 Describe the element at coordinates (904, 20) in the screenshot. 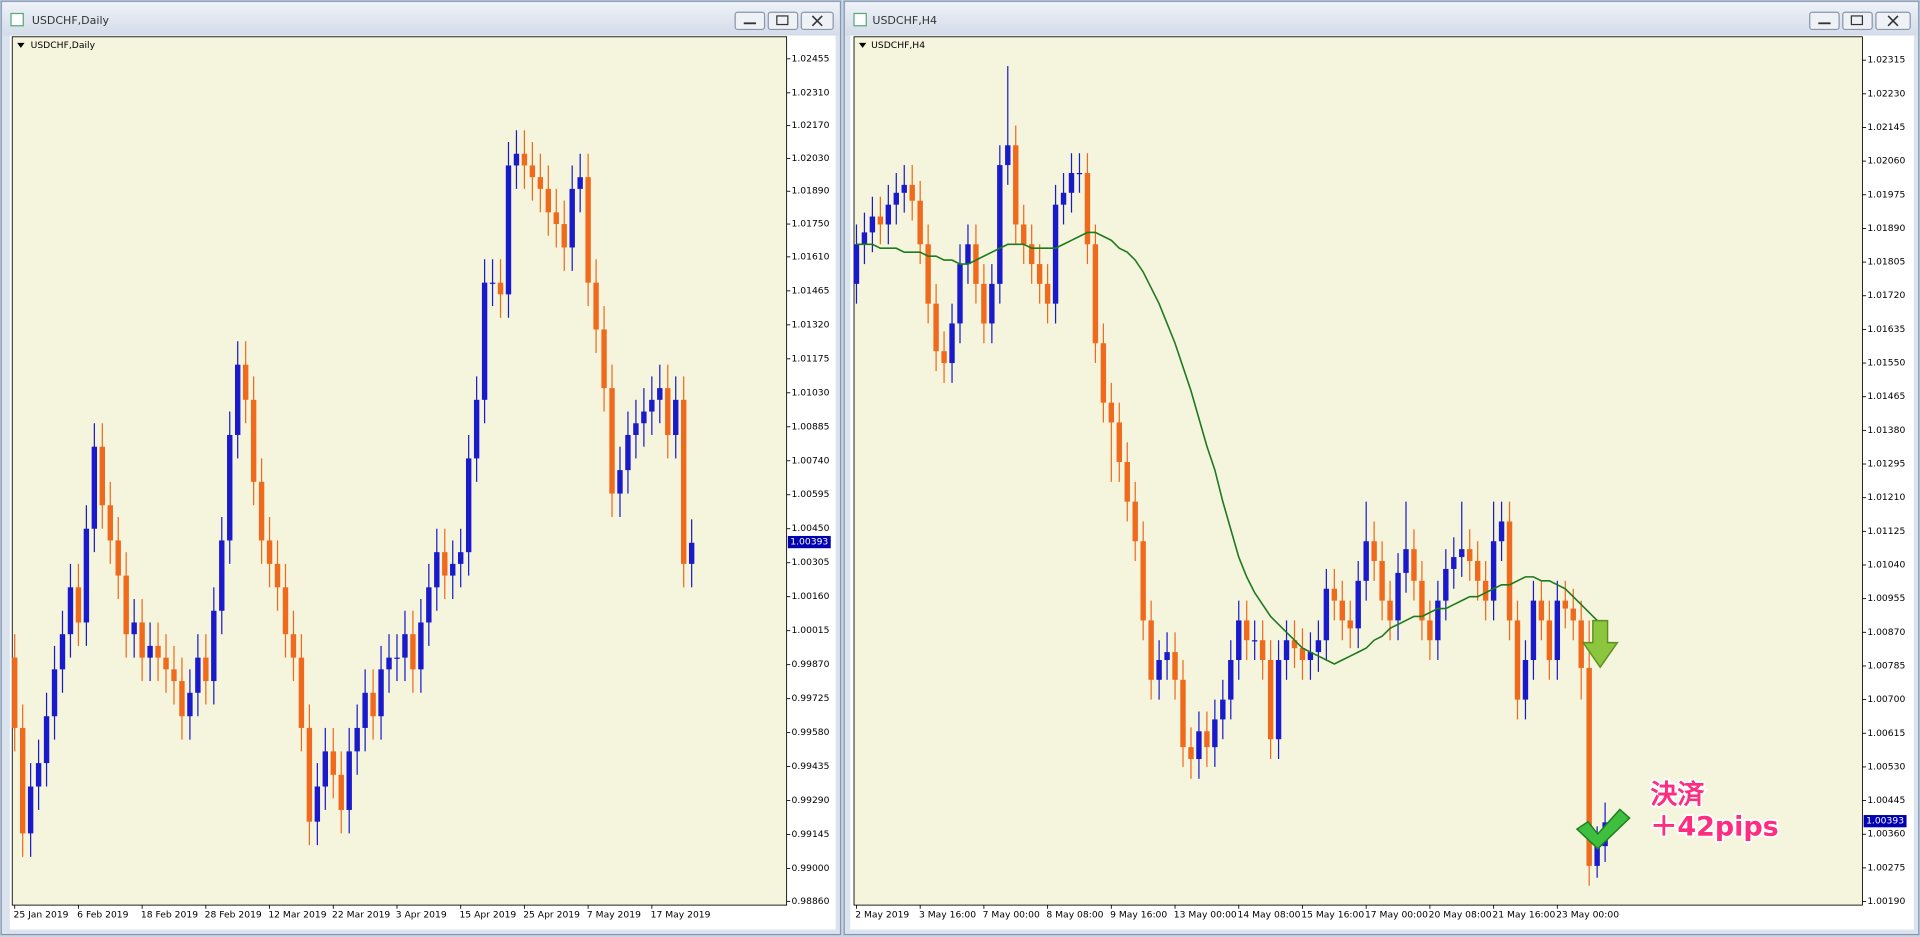

I see `window-title: USDCHF,H4` at that location.